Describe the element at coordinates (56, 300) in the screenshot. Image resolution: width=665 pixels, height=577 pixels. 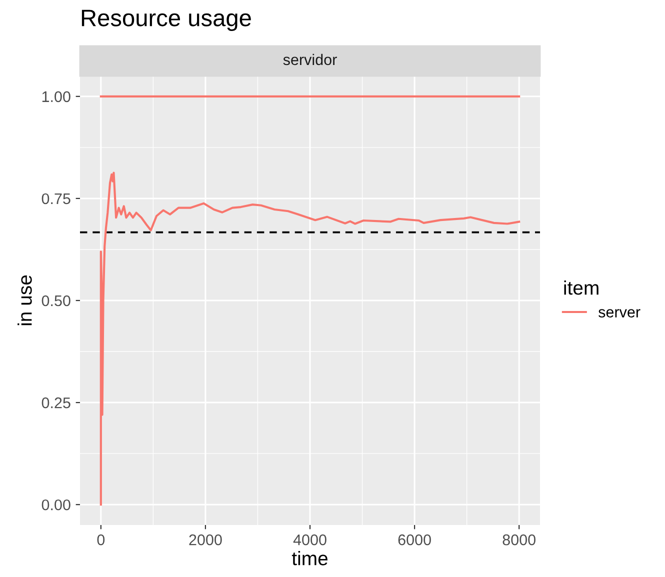
I see `y-tick-label: 0.50` at that location.